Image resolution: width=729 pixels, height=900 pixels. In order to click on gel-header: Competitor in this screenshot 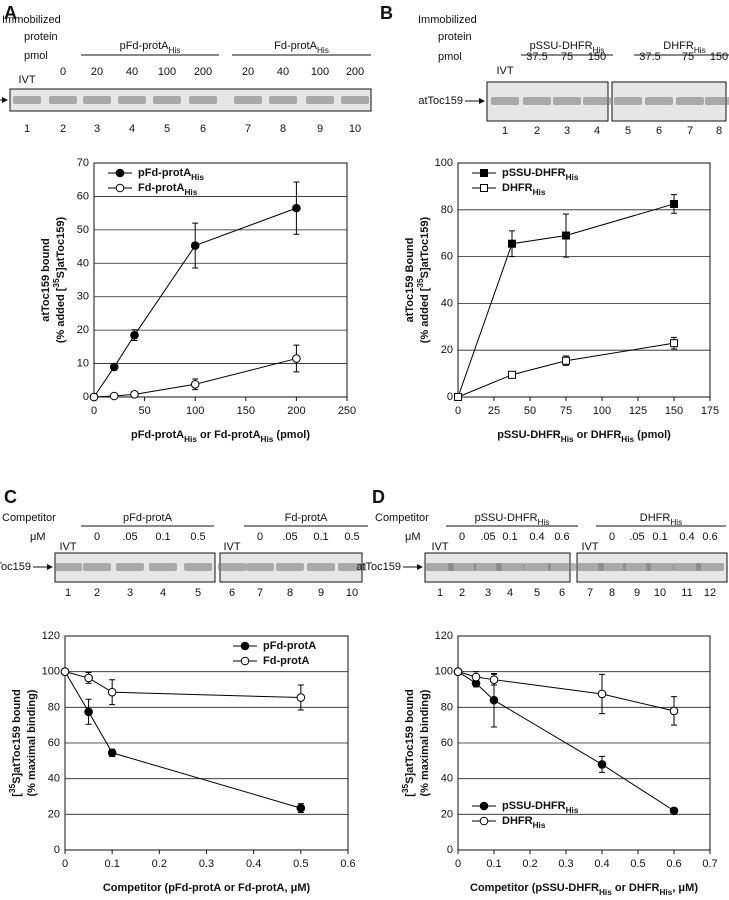, I will do `click(402, 518)`.